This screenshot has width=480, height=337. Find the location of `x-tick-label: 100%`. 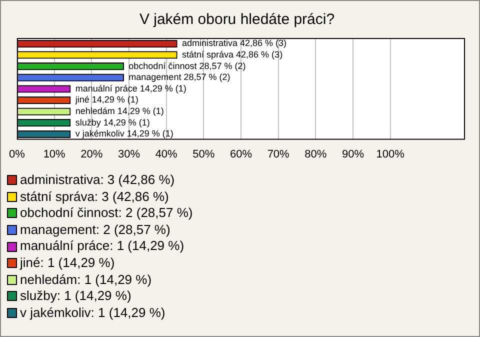

x-tick-label: 100% is located at coordinates (390, 154).